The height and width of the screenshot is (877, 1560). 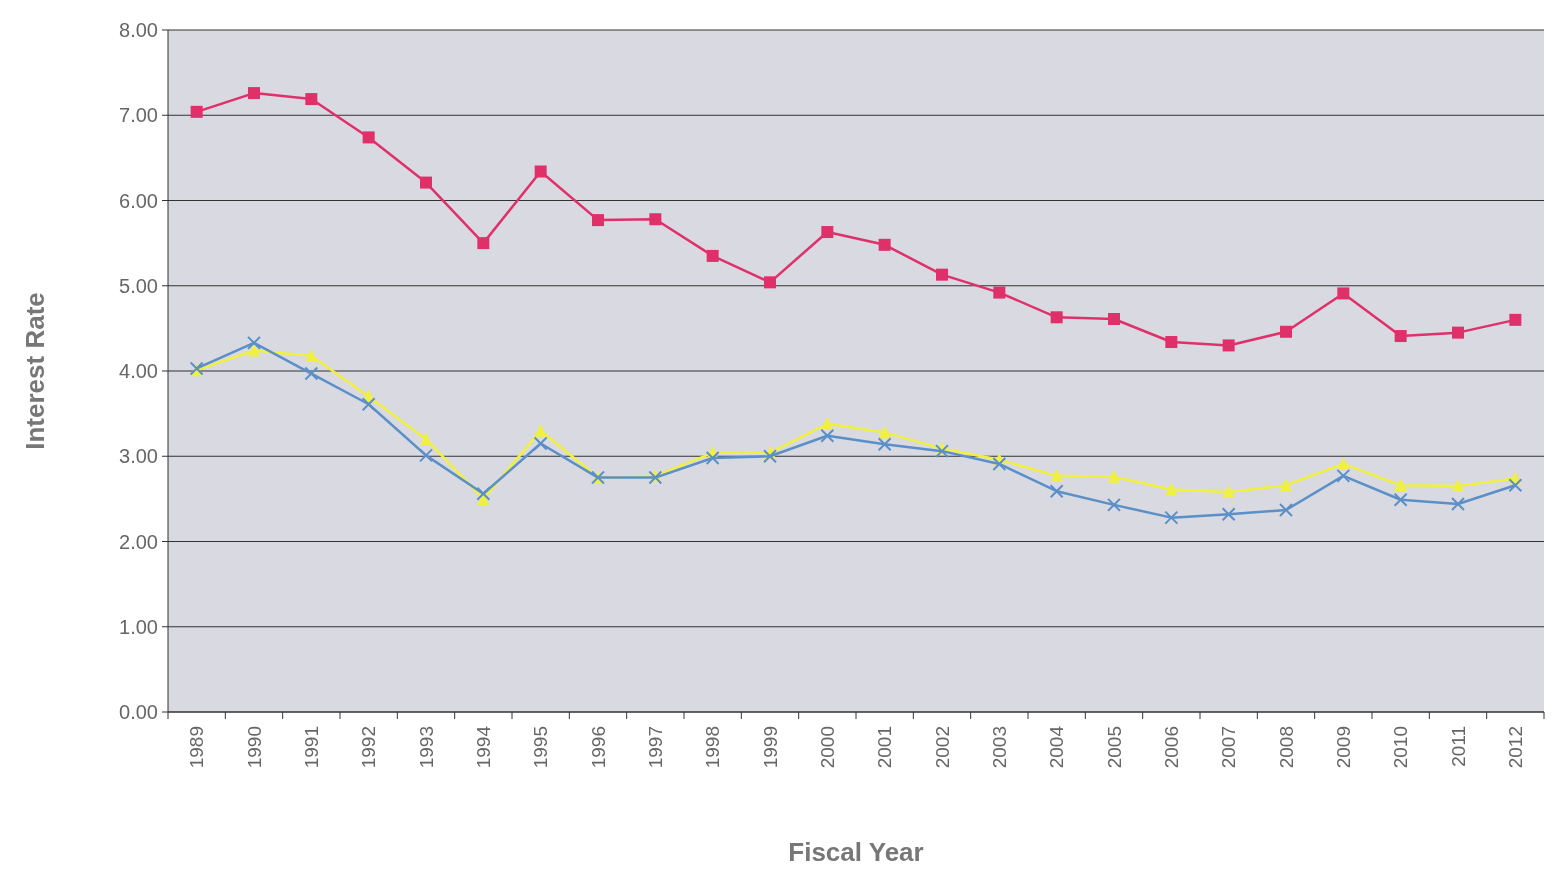 What do you see at coordinates (35, 371) in the screenshot?
I see `y-axis-title: Interest Rate` at bounding box center [35, 371].